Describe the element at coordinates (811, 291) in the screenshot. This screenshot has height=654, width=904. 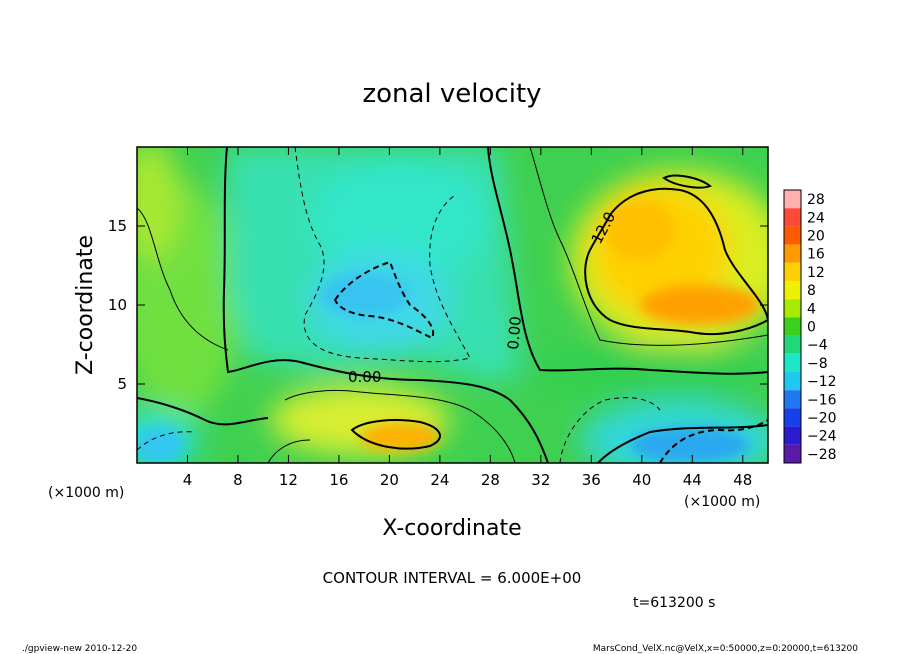
I see `colorbar-label: 8` at that location.